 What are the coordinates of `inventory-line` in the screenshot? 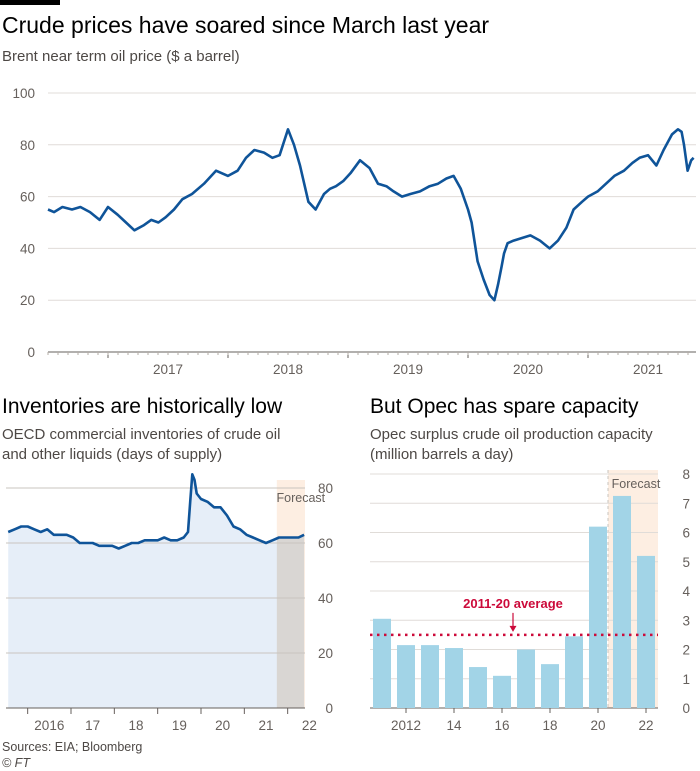 It's located at (156, 511).